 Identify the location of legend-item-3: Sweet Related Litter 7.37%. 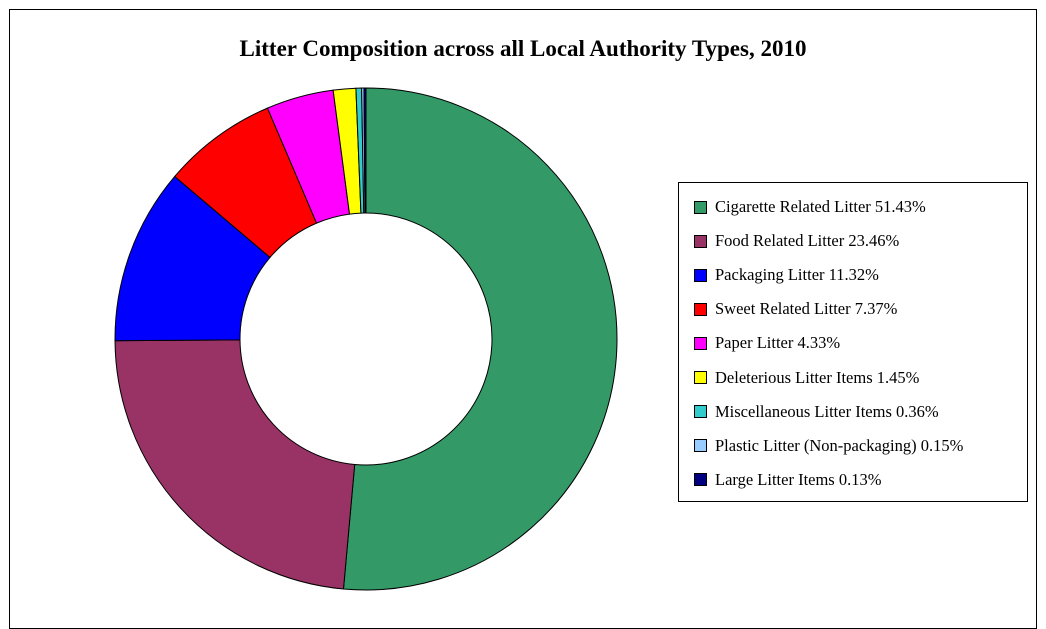
(853, 309).